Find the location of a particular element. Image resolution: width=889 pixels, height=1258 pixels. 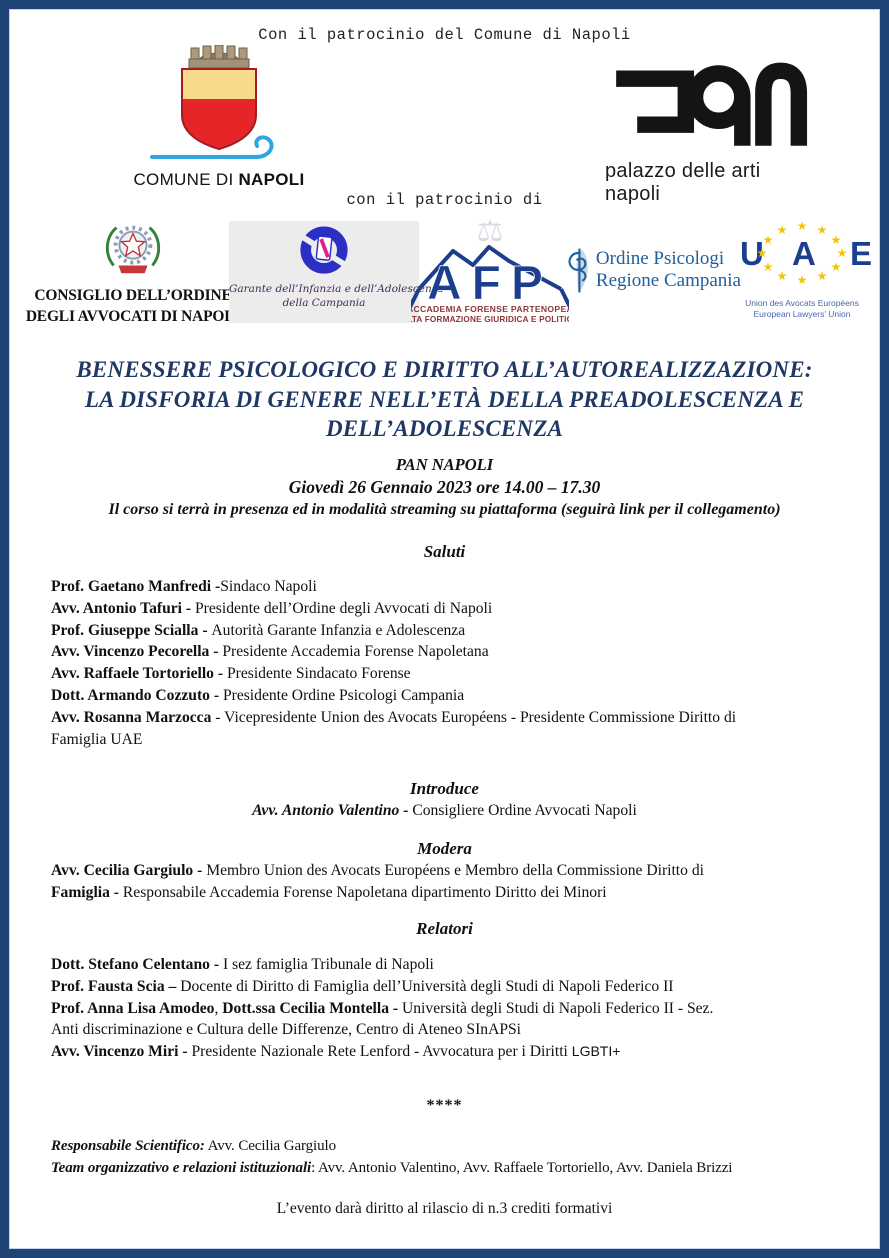

uae-stars-icon: U A E ★★★ ★★★ ★★★ ★ ★★ is located at coordinates (806, 253).